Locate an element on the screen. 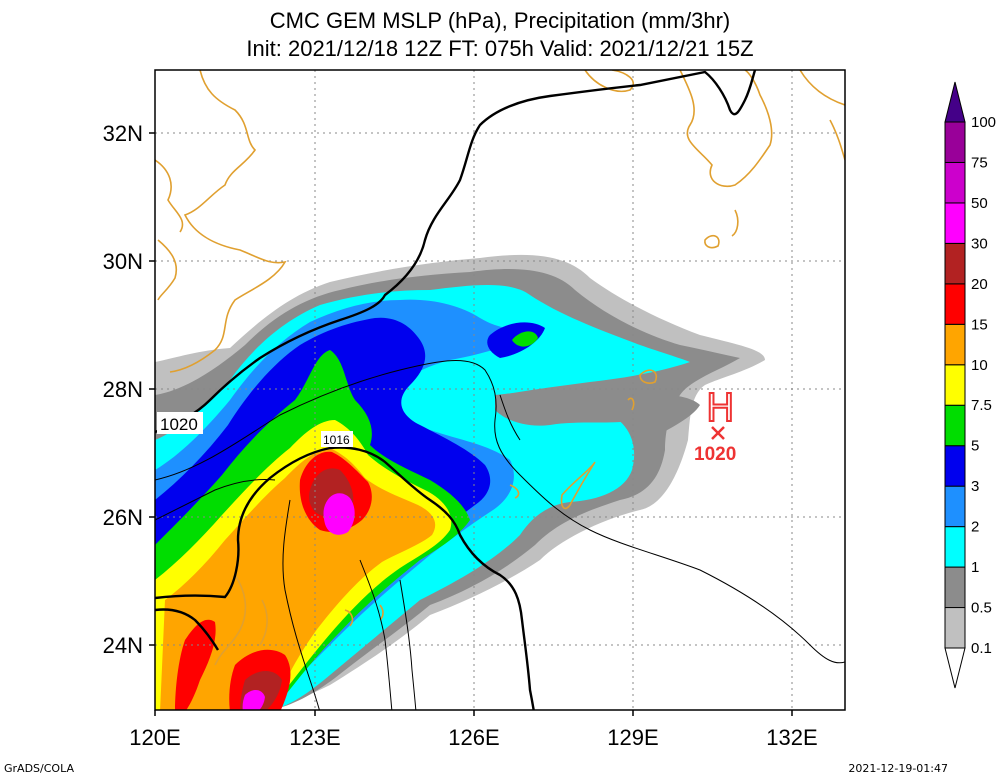  colorbar-bottom-arrow is located at coordinates (955, 668).